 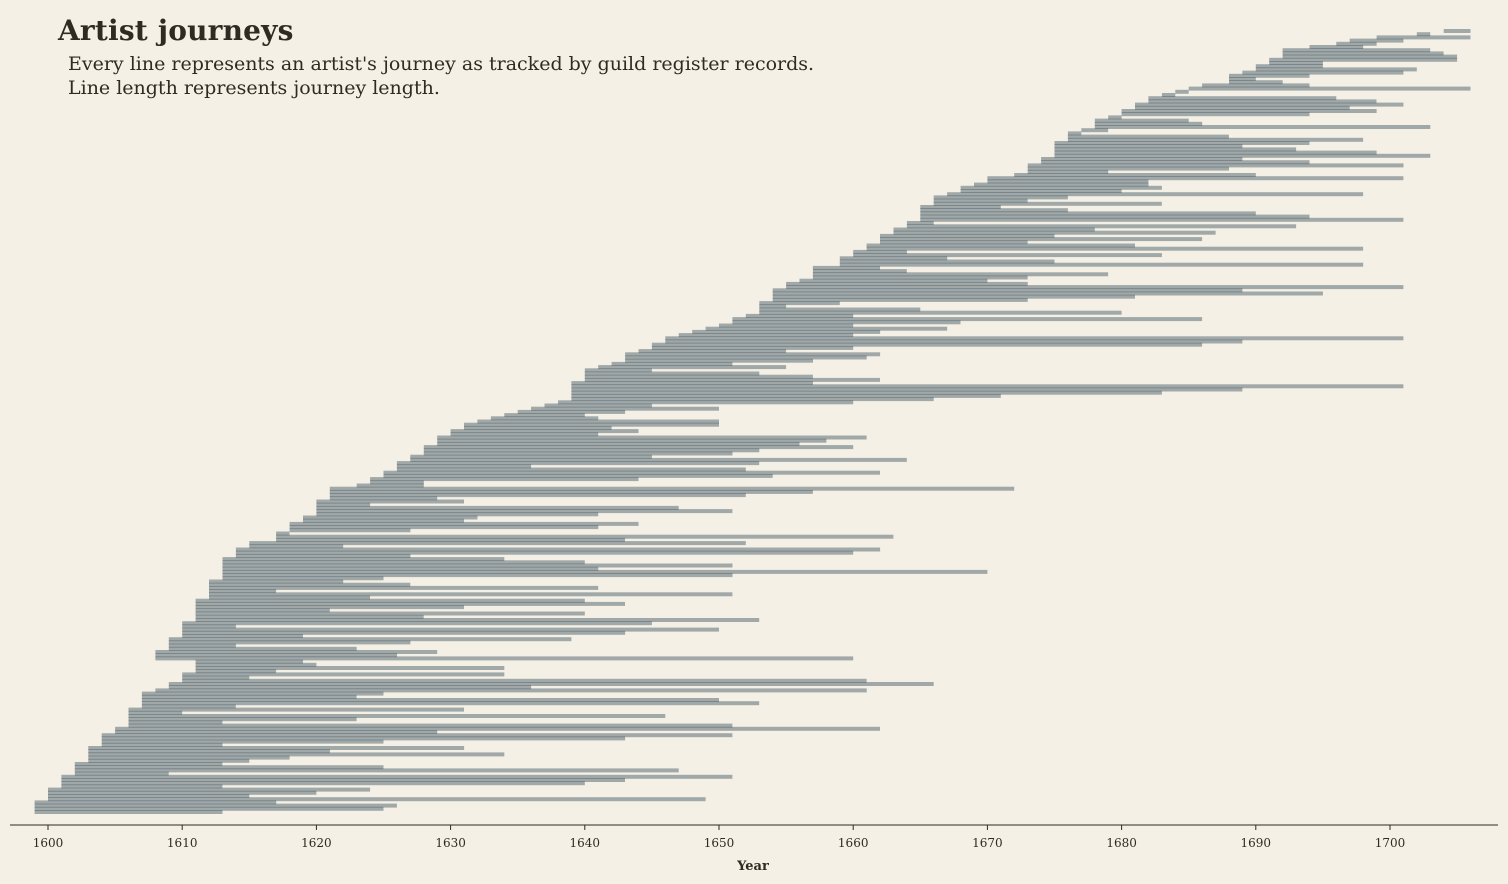 What do you see at coordinates (719, 843) in the screenshot?
I see `x-tick-label: 1650` at bounding box center [719, 843].